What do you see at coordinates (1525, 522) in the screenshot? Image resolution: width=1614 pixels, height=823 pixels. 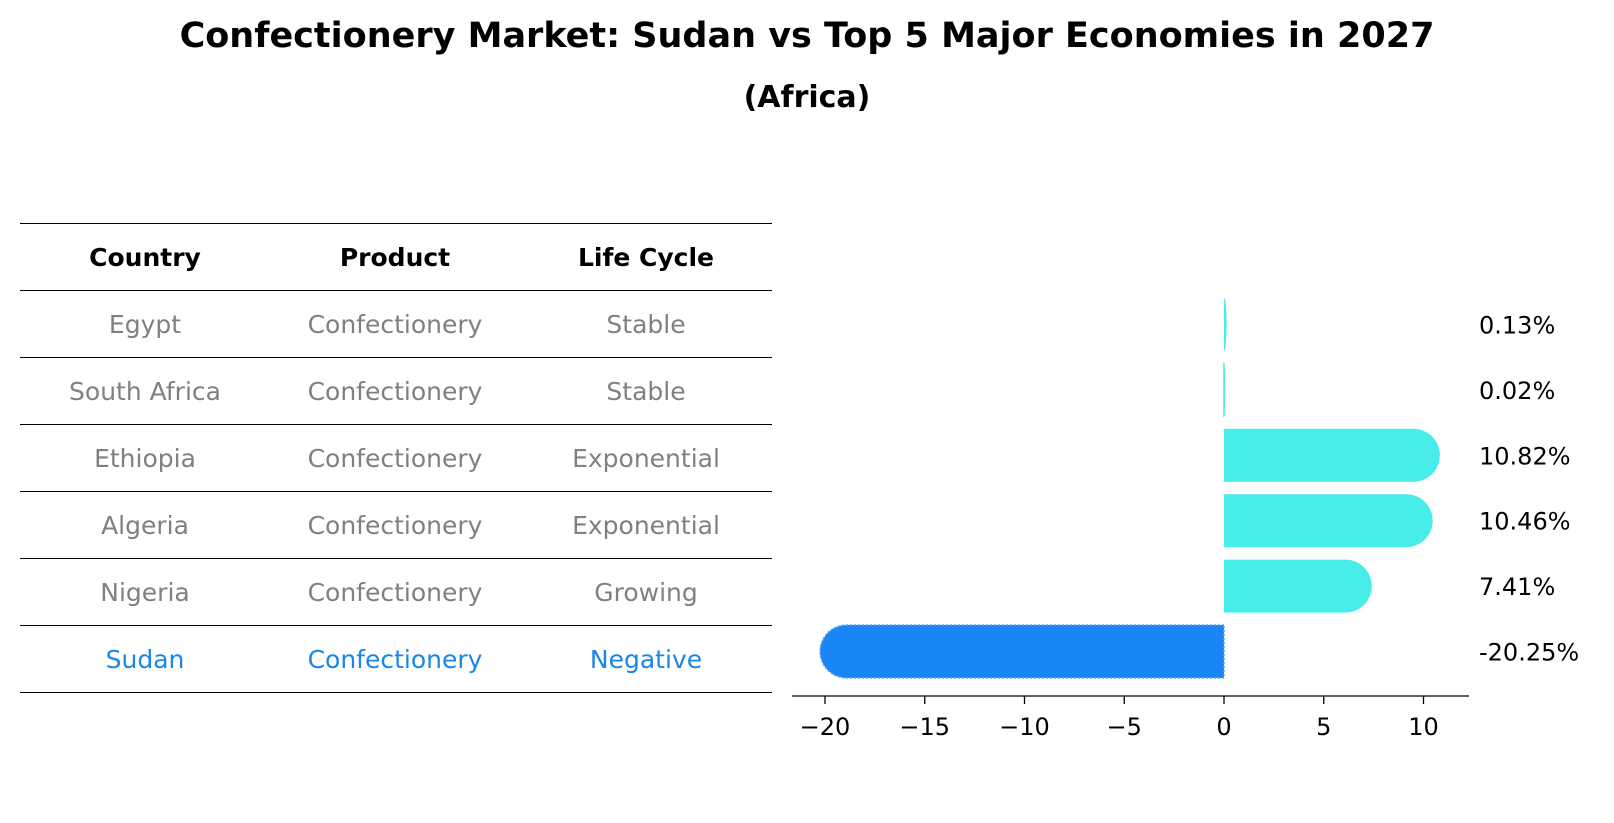 I see `value-label: 10.46%` at bounding box center [1525, 522].